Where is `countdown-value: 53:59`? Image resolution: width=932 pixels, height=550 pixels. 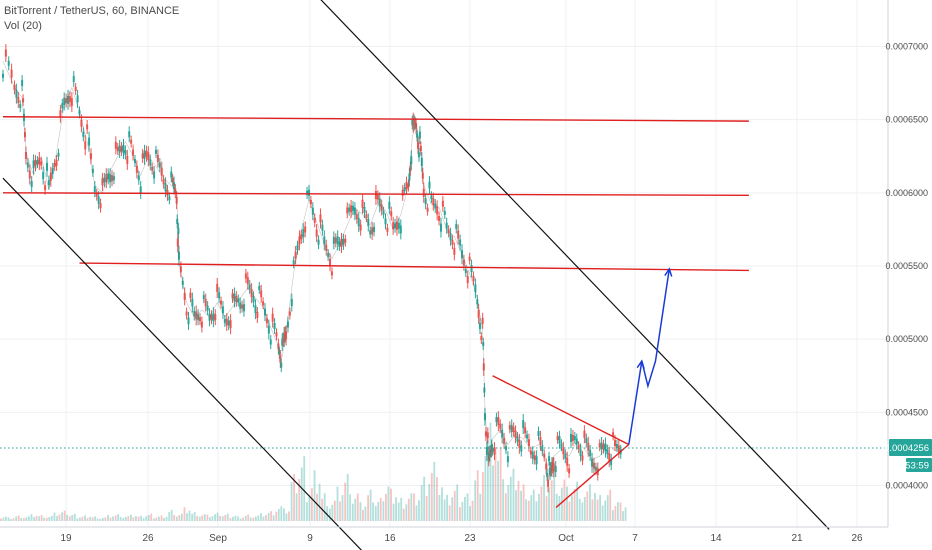 countdown-value: 53:59 is located at coordinates (917, 466).